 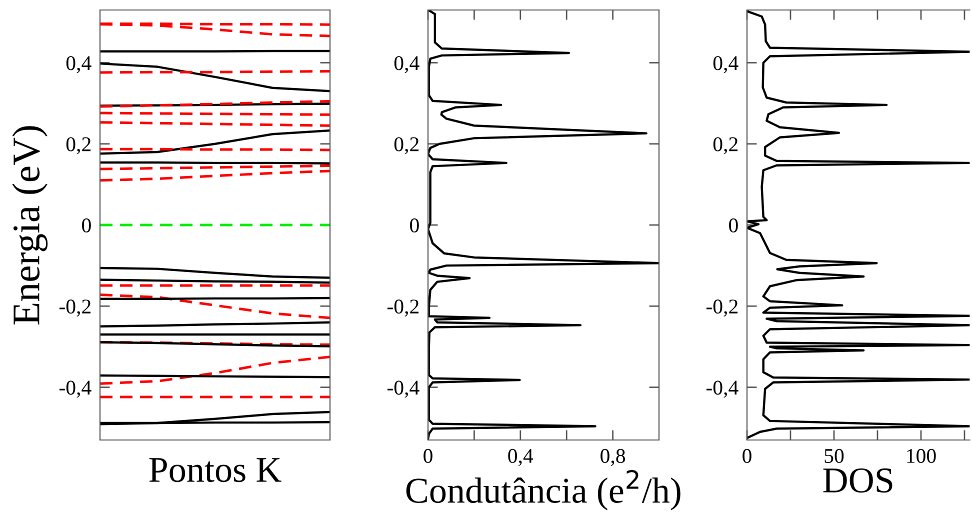 I want to click on x-tick-label: 100, so click(x=921, y=455).